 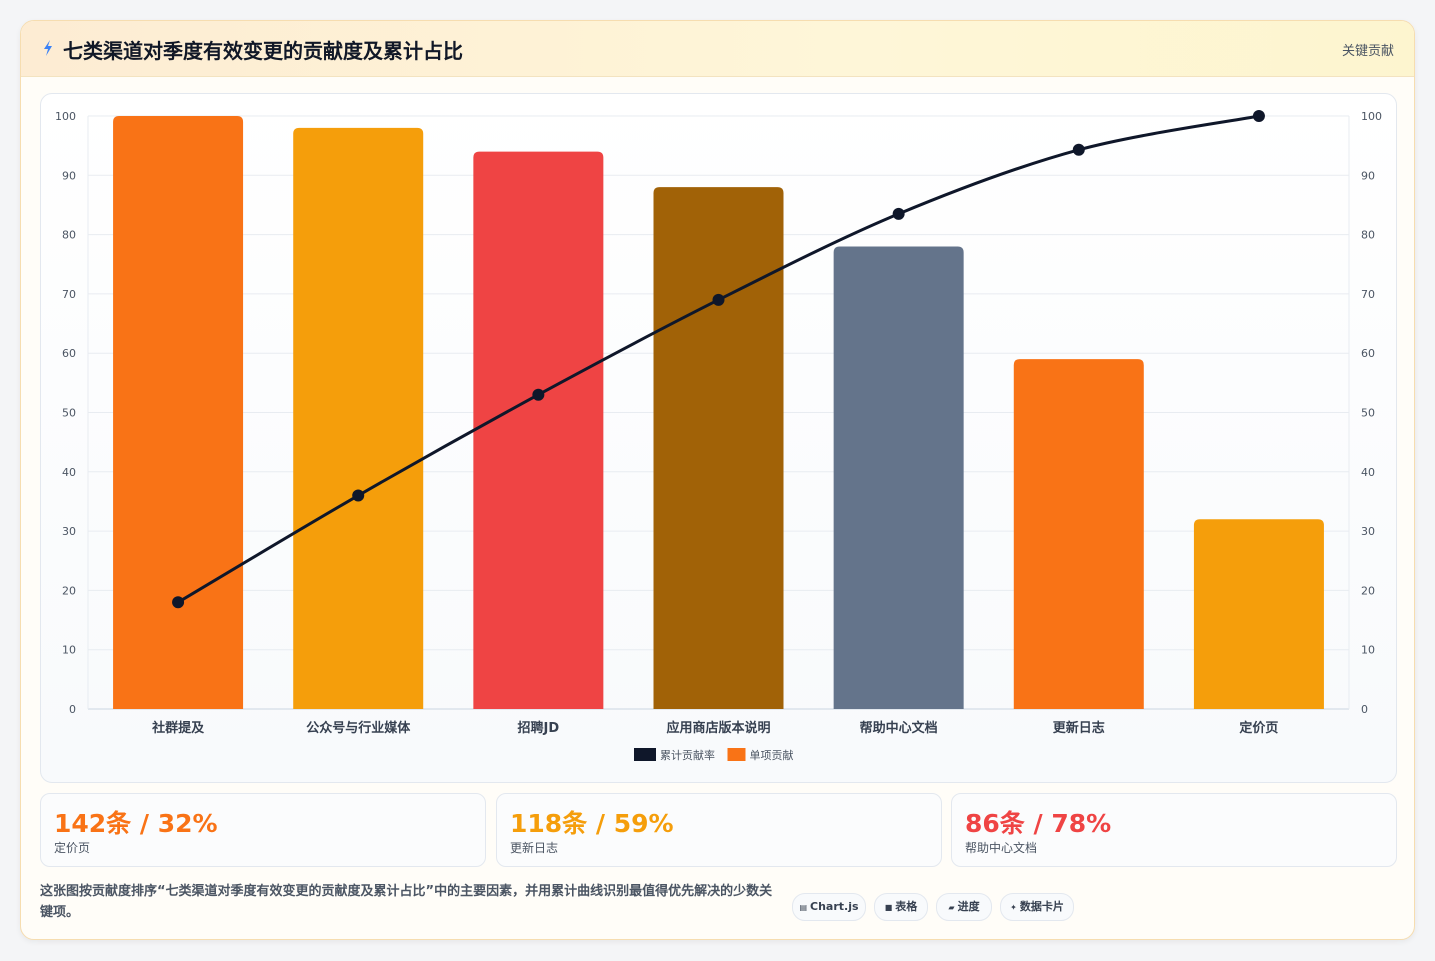 What do you see at coordinates (72, 848) in the screenshot?
I see `kpi-label: 定价页` at bounding box center [72, 848].